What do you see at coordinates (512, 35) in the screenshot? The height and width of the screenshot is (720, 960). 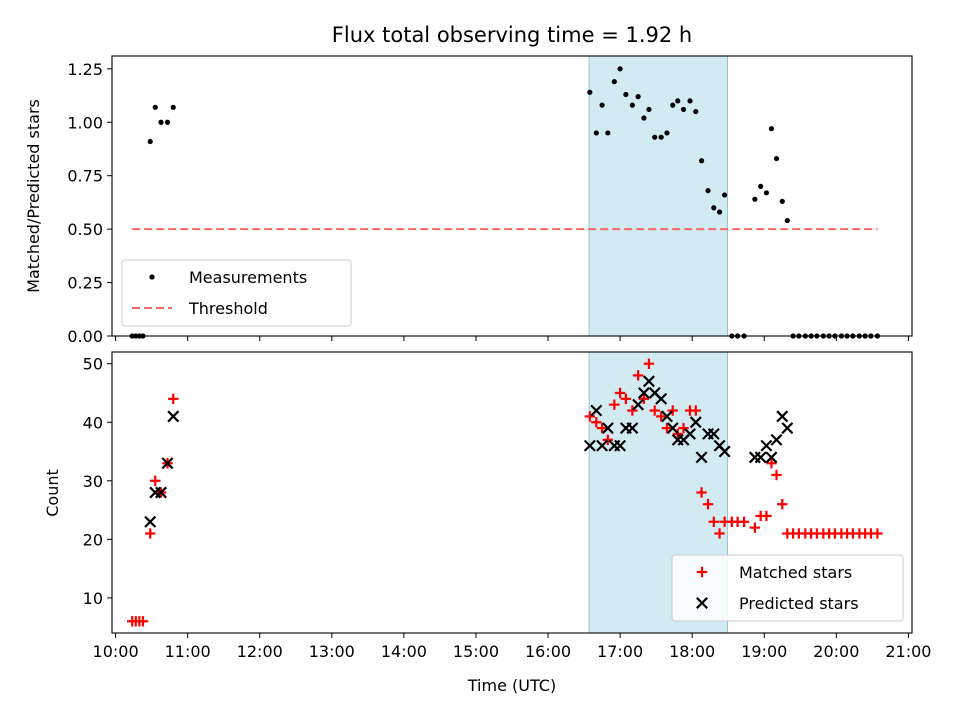 I see `chart-title: Flux total observing time = 1.92 h` at bounding box center [512, 35].